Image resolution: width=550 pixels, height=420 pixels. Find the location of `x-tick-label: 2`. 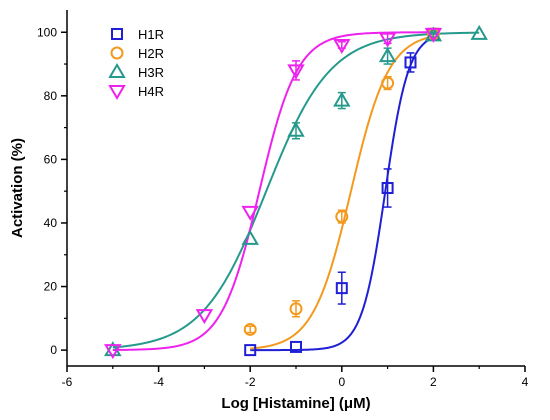

x-tick-label: 2 is located at coordinates (433, 382).